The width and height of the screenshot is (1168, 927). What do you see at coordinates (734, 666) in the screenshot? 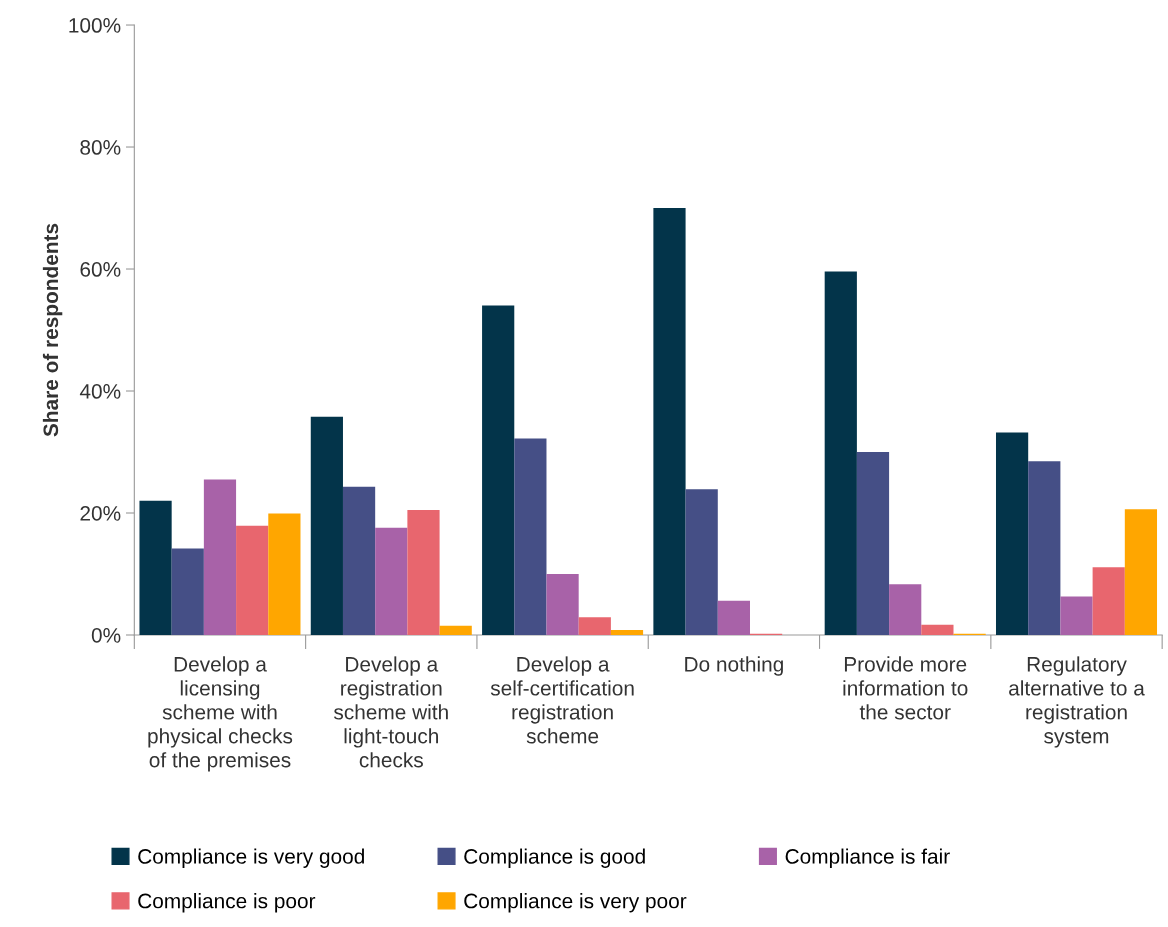
I see `x-tick-label: Do nothing` at bounding box center [734, 666].